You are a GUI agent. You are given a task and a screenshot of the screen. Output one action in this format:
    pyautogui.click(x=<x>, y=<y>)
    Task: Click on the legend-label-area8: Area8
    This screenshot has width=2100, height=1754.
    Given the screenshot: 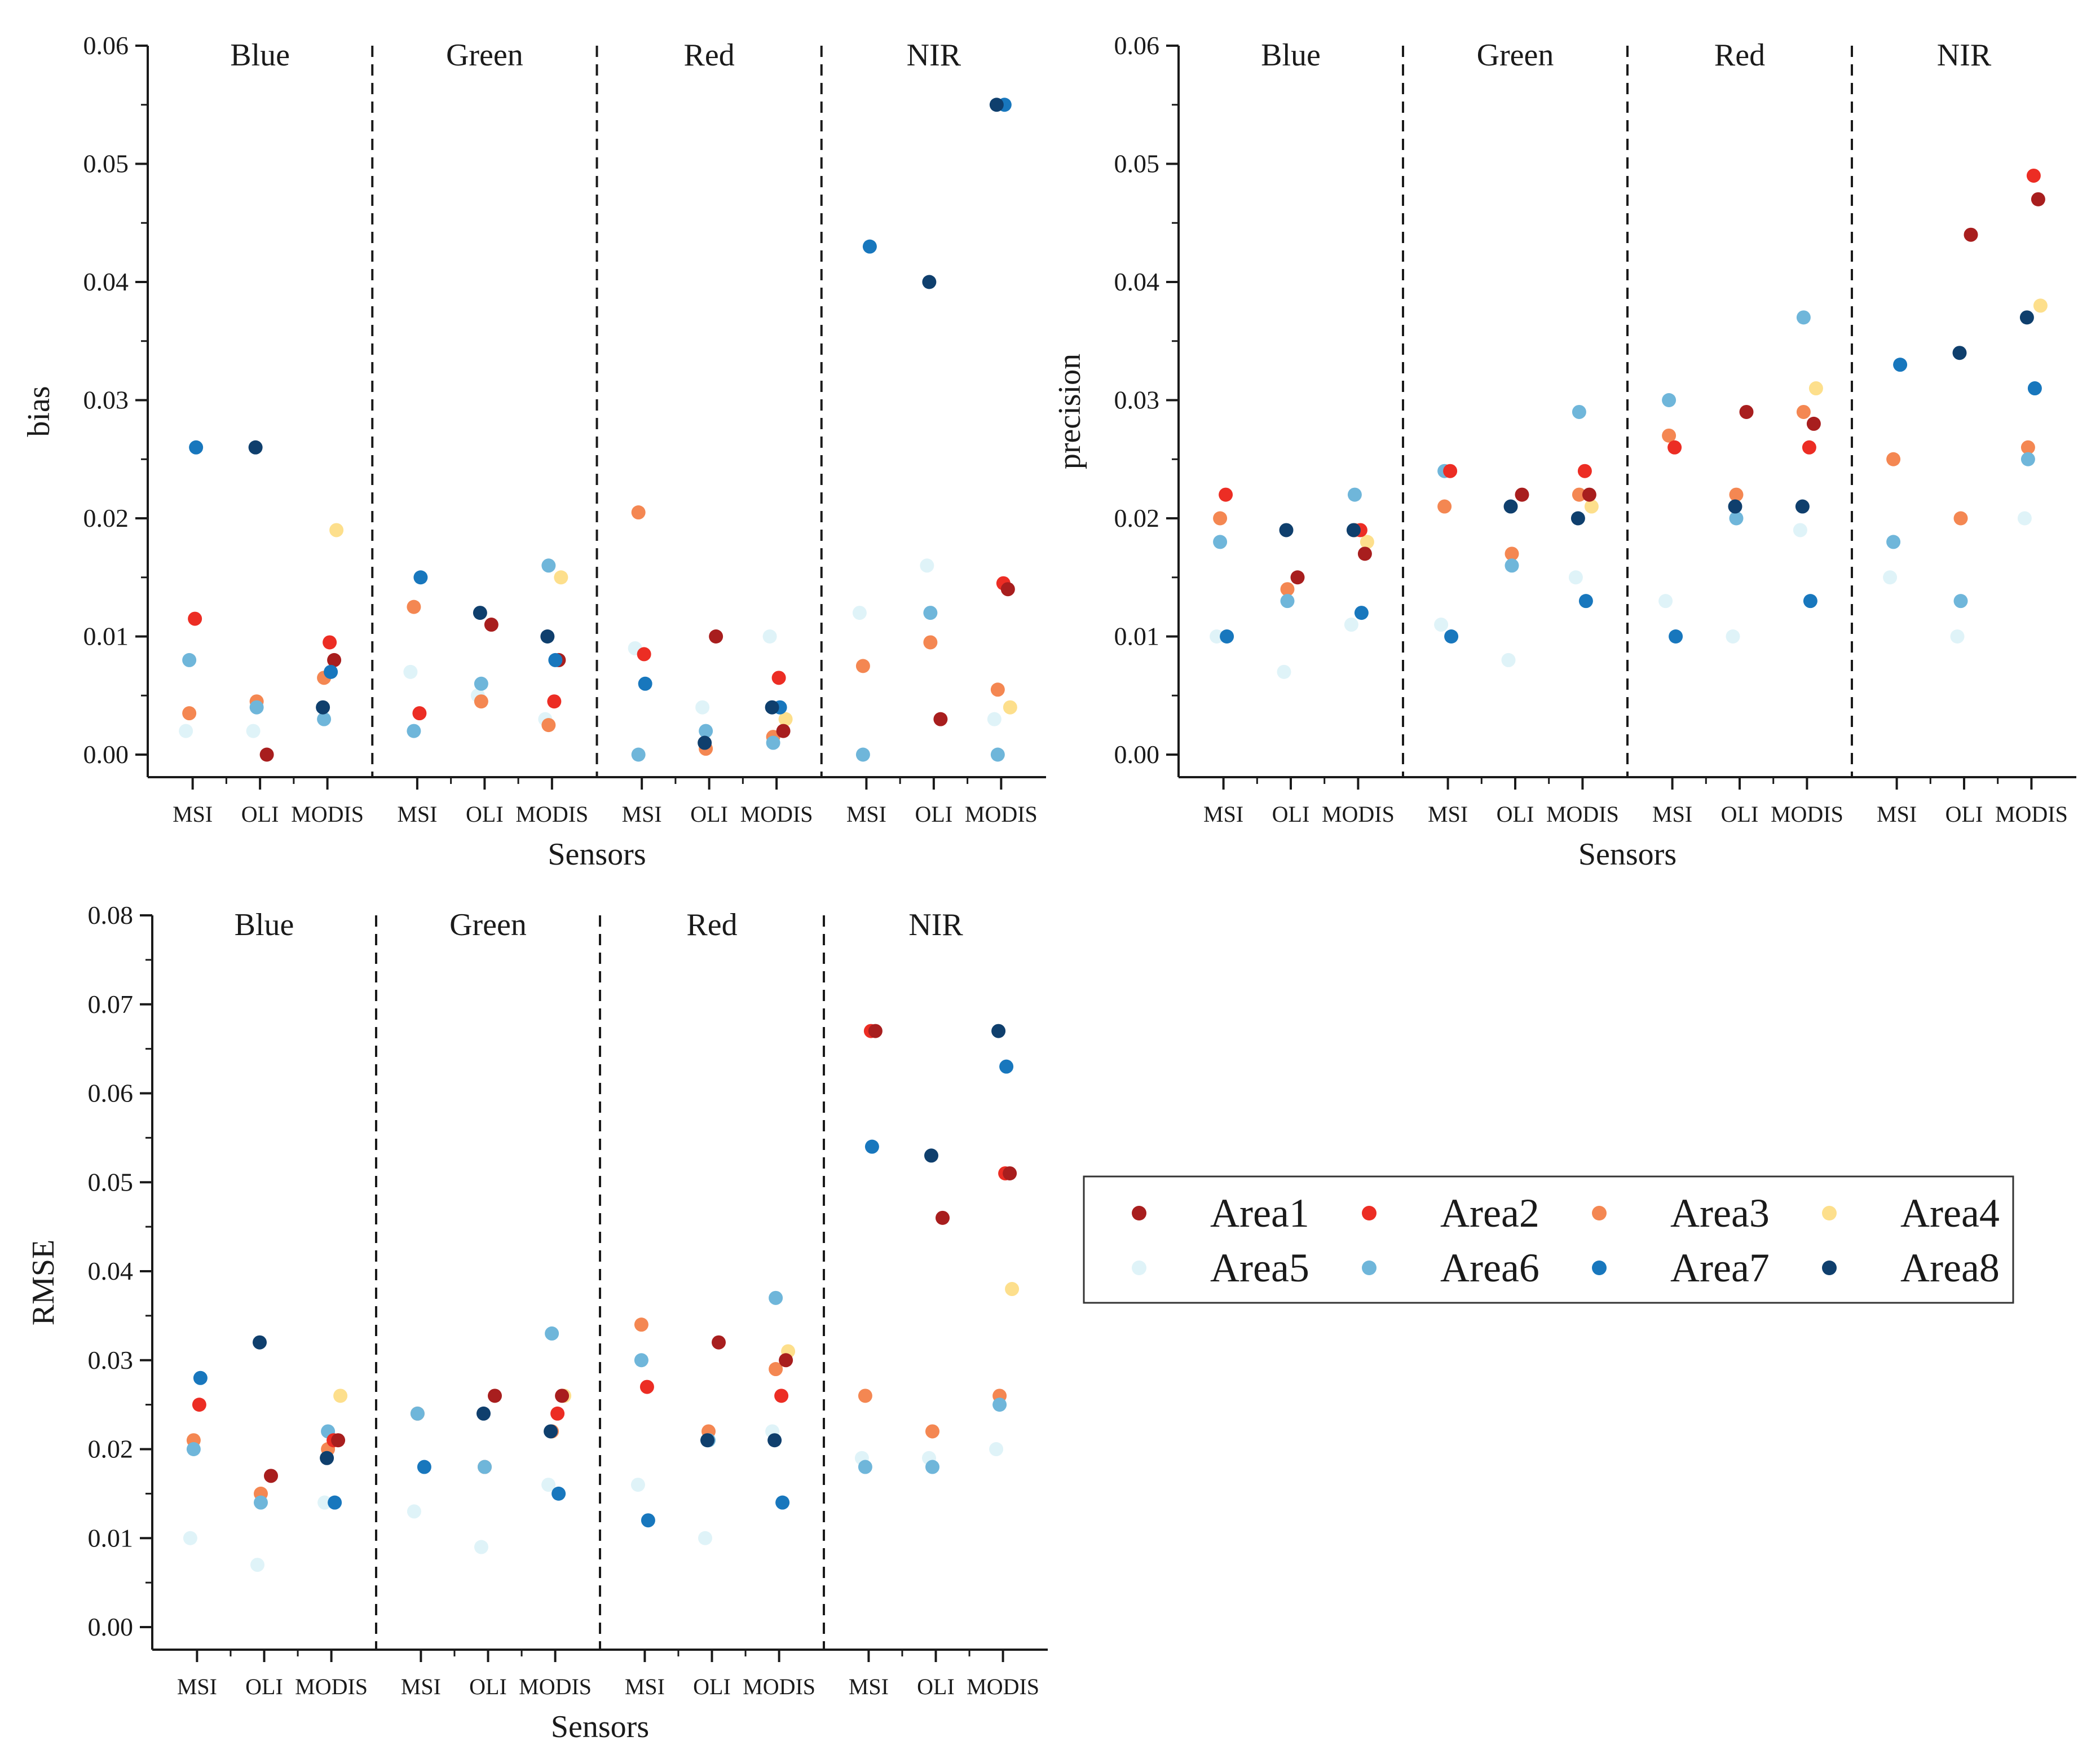 What is the action you would take?
    pyautogui.click(x=1950, y=1268)
    